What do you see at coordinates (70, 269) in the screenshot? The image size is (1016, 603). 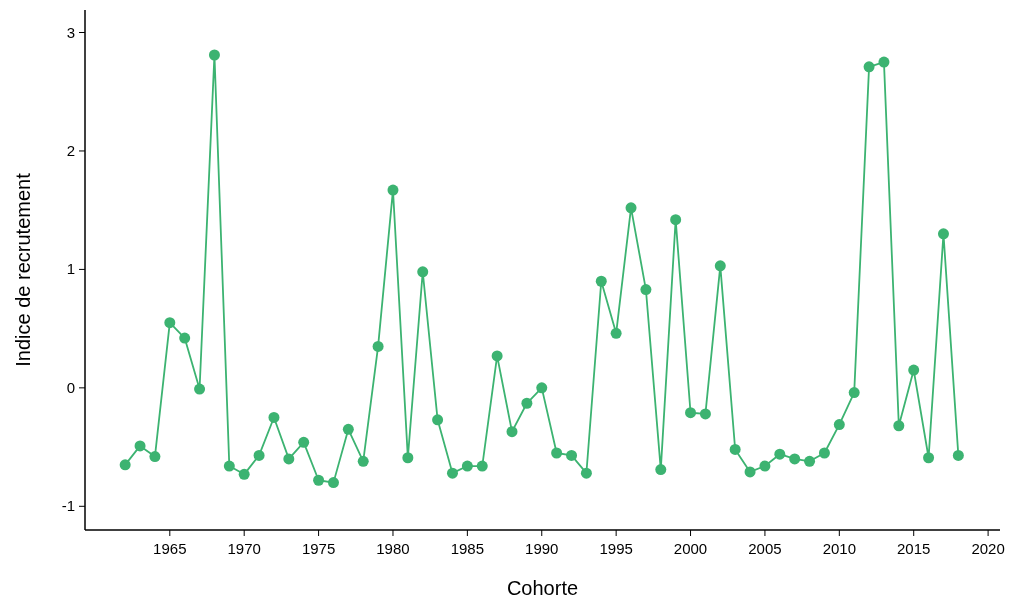 I see `y-tick-label: 1` at bounding box center [70, 269].